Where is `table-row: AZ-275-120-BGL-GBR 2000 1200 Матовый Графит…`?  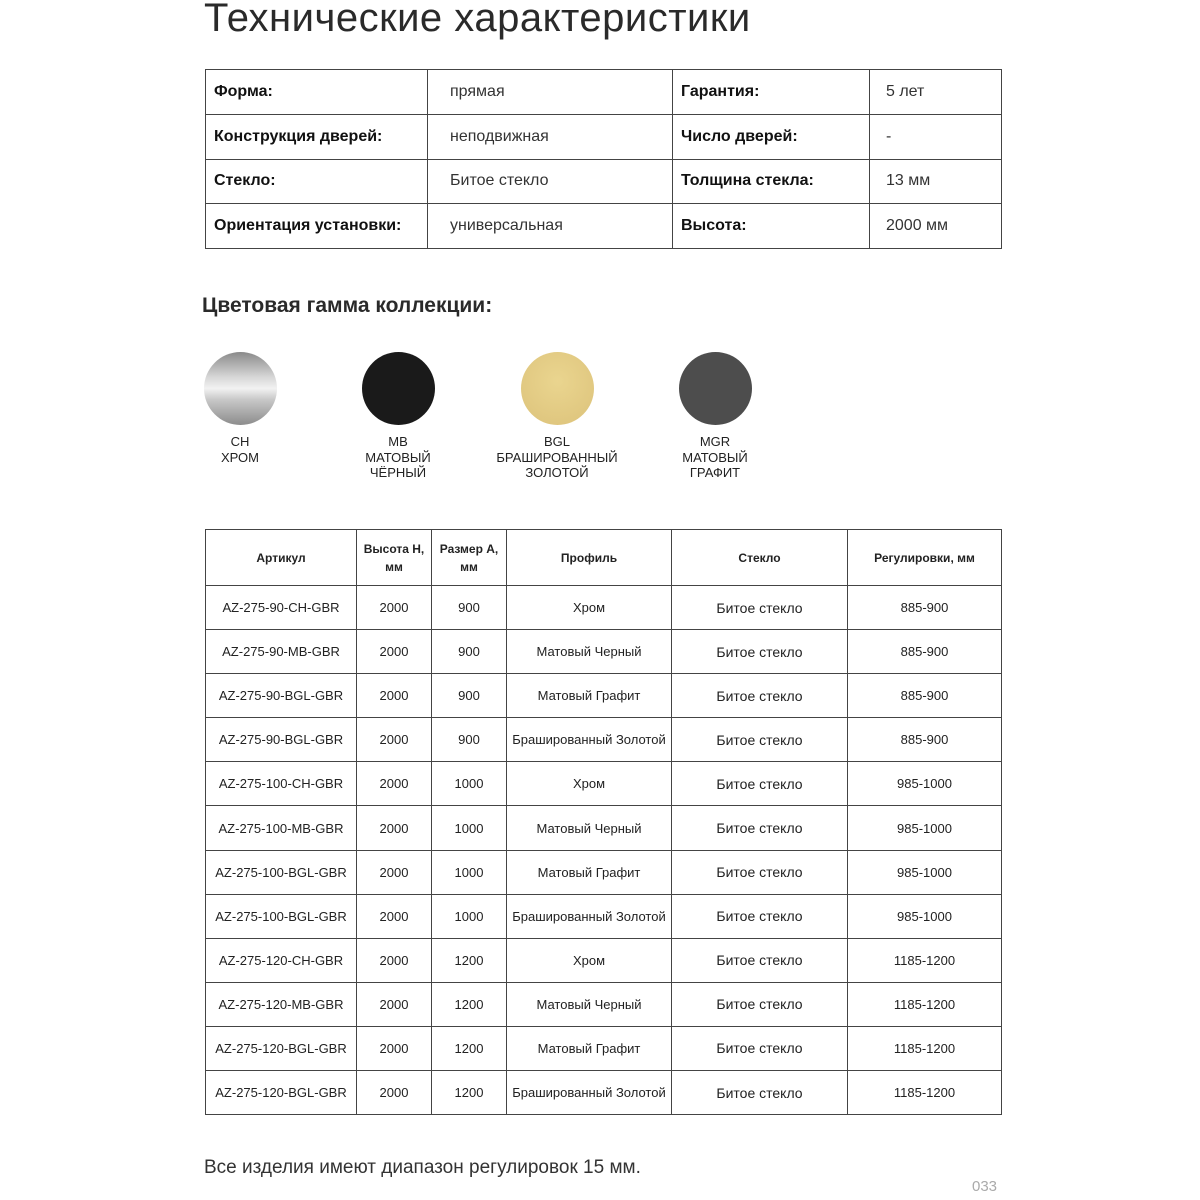 table-row: AZ-275-120-BGL-GBR 2000 1200 Матовый Графит… is located at coordinates (603, 1048).